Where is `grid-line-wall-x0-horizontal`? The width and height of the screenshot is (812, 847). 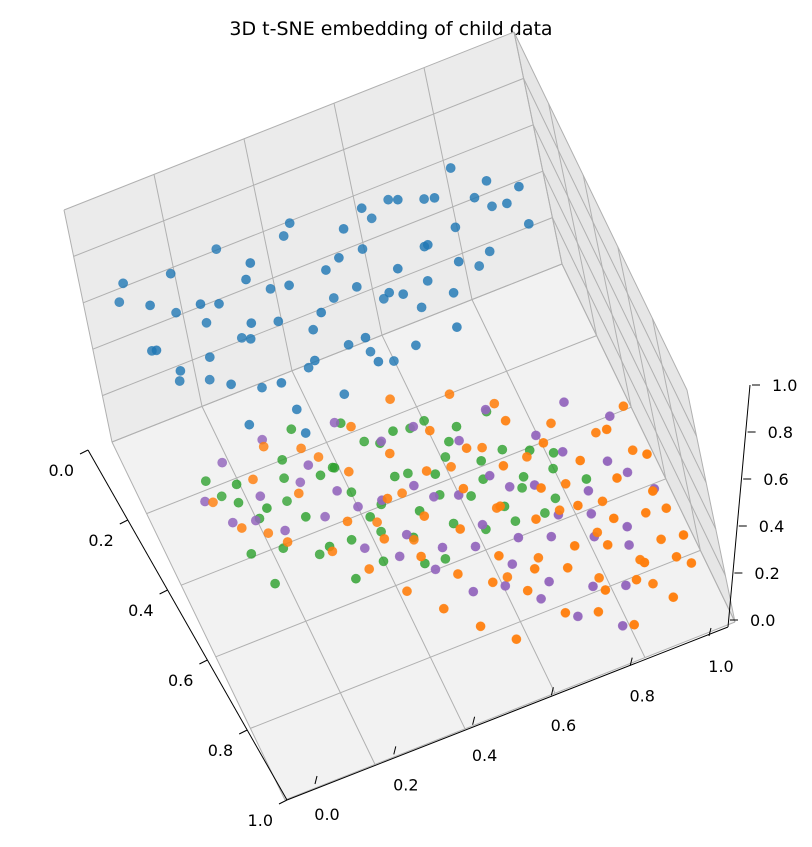 grid-line-wall-x0-horizontal is located at coordinates (337, 353).